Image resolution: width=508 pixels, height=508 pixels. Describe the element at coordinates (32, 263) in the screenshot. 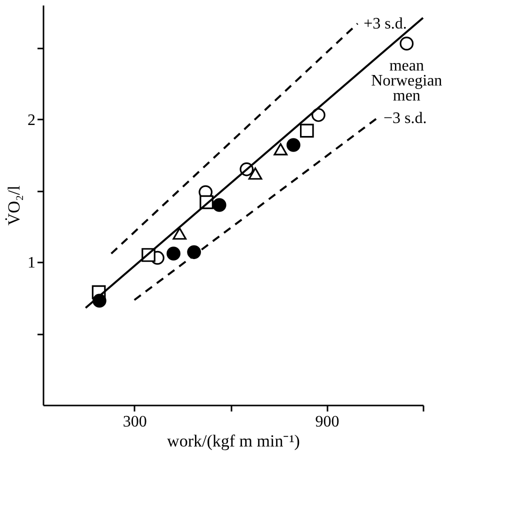

I see `y-tick-label: 1` at that location.